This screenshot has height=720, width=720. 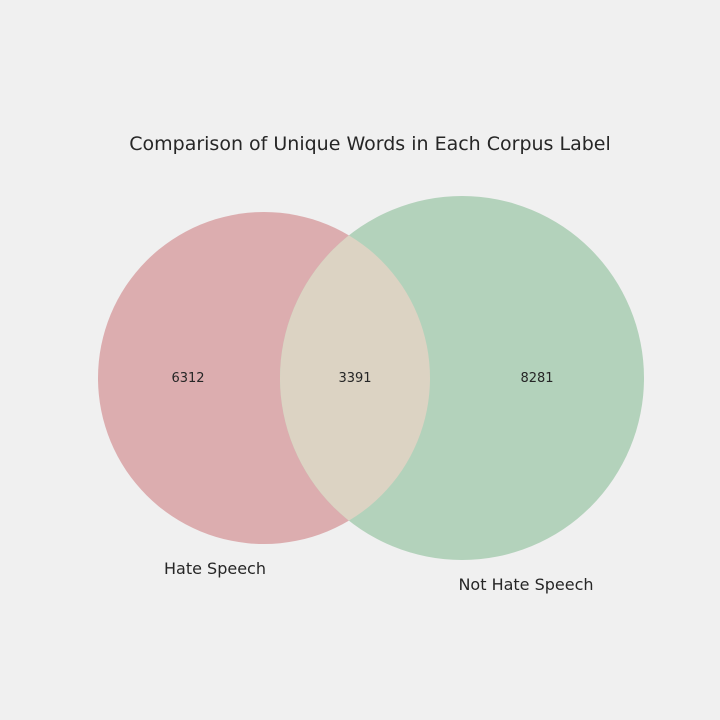 What do you see at coordinates (215, 568) in the screenshot?
I see `hate-speech-label: Hate Speech` at bounding box center [215, 568].